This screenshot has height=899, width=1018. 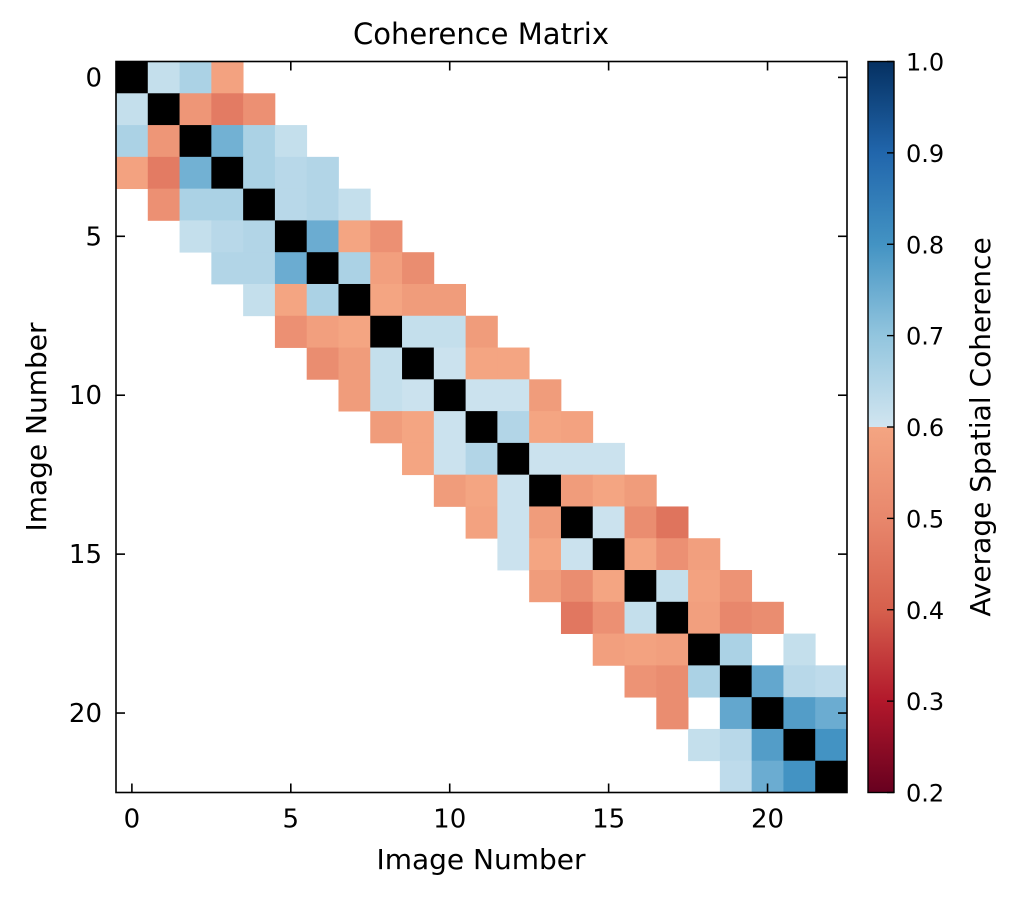 I want to click on colorbar-tick-label: 0.3, so click(x=925, y=702).